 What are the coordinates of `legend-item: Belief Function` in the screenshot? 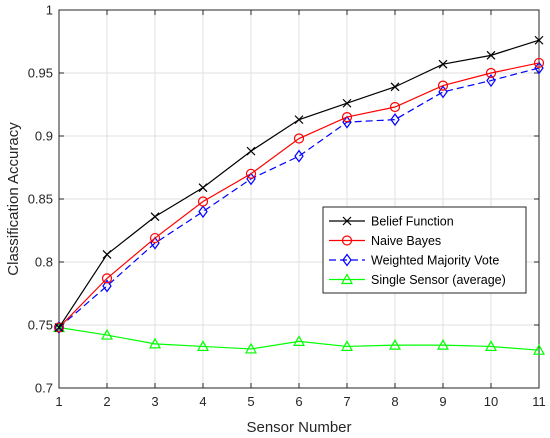 It's located at (391, 222).